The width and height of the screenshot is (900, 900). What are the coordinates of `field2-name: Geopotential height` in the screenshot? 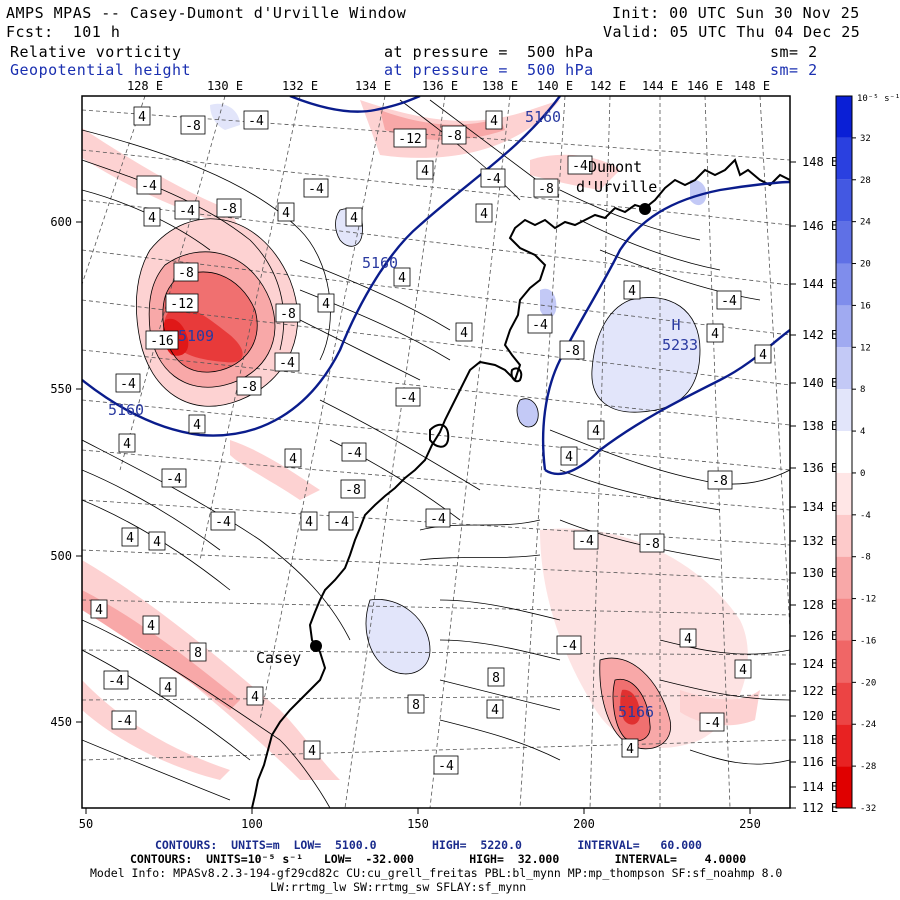 It's located at (101, 70).